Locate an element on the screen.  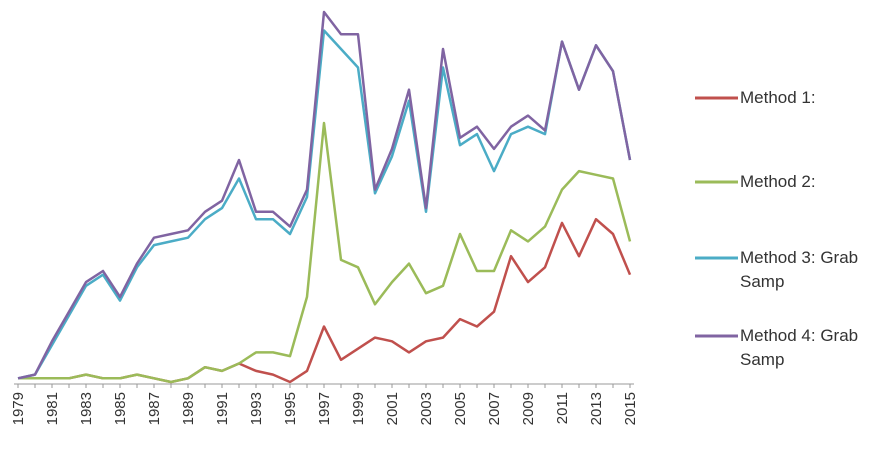
x-tick-label: 1983 is located at coordinates (86, 408).